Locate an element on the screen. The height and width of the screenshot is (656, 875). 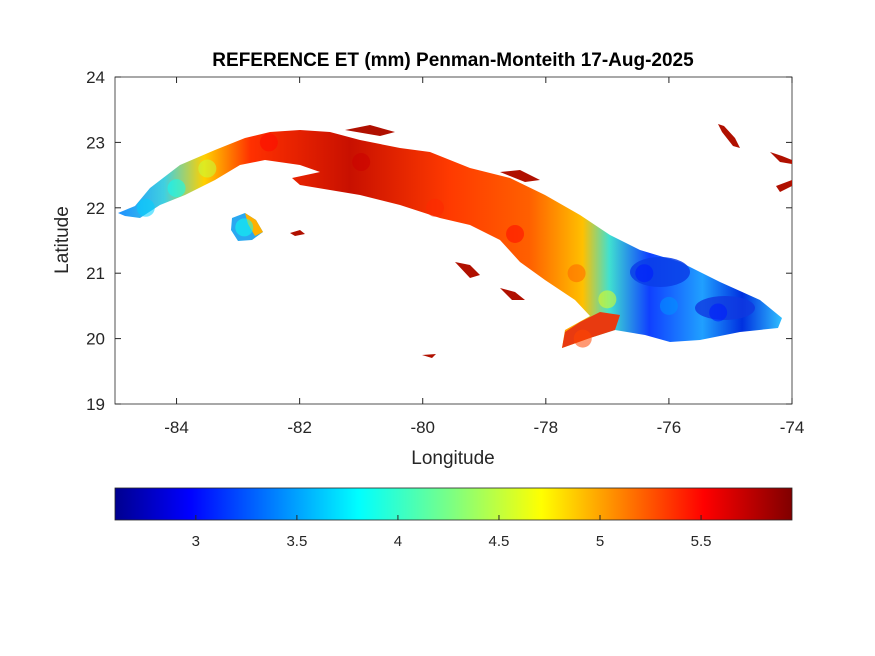
x-tick-label: -74 is located at coordinates (792, 427).